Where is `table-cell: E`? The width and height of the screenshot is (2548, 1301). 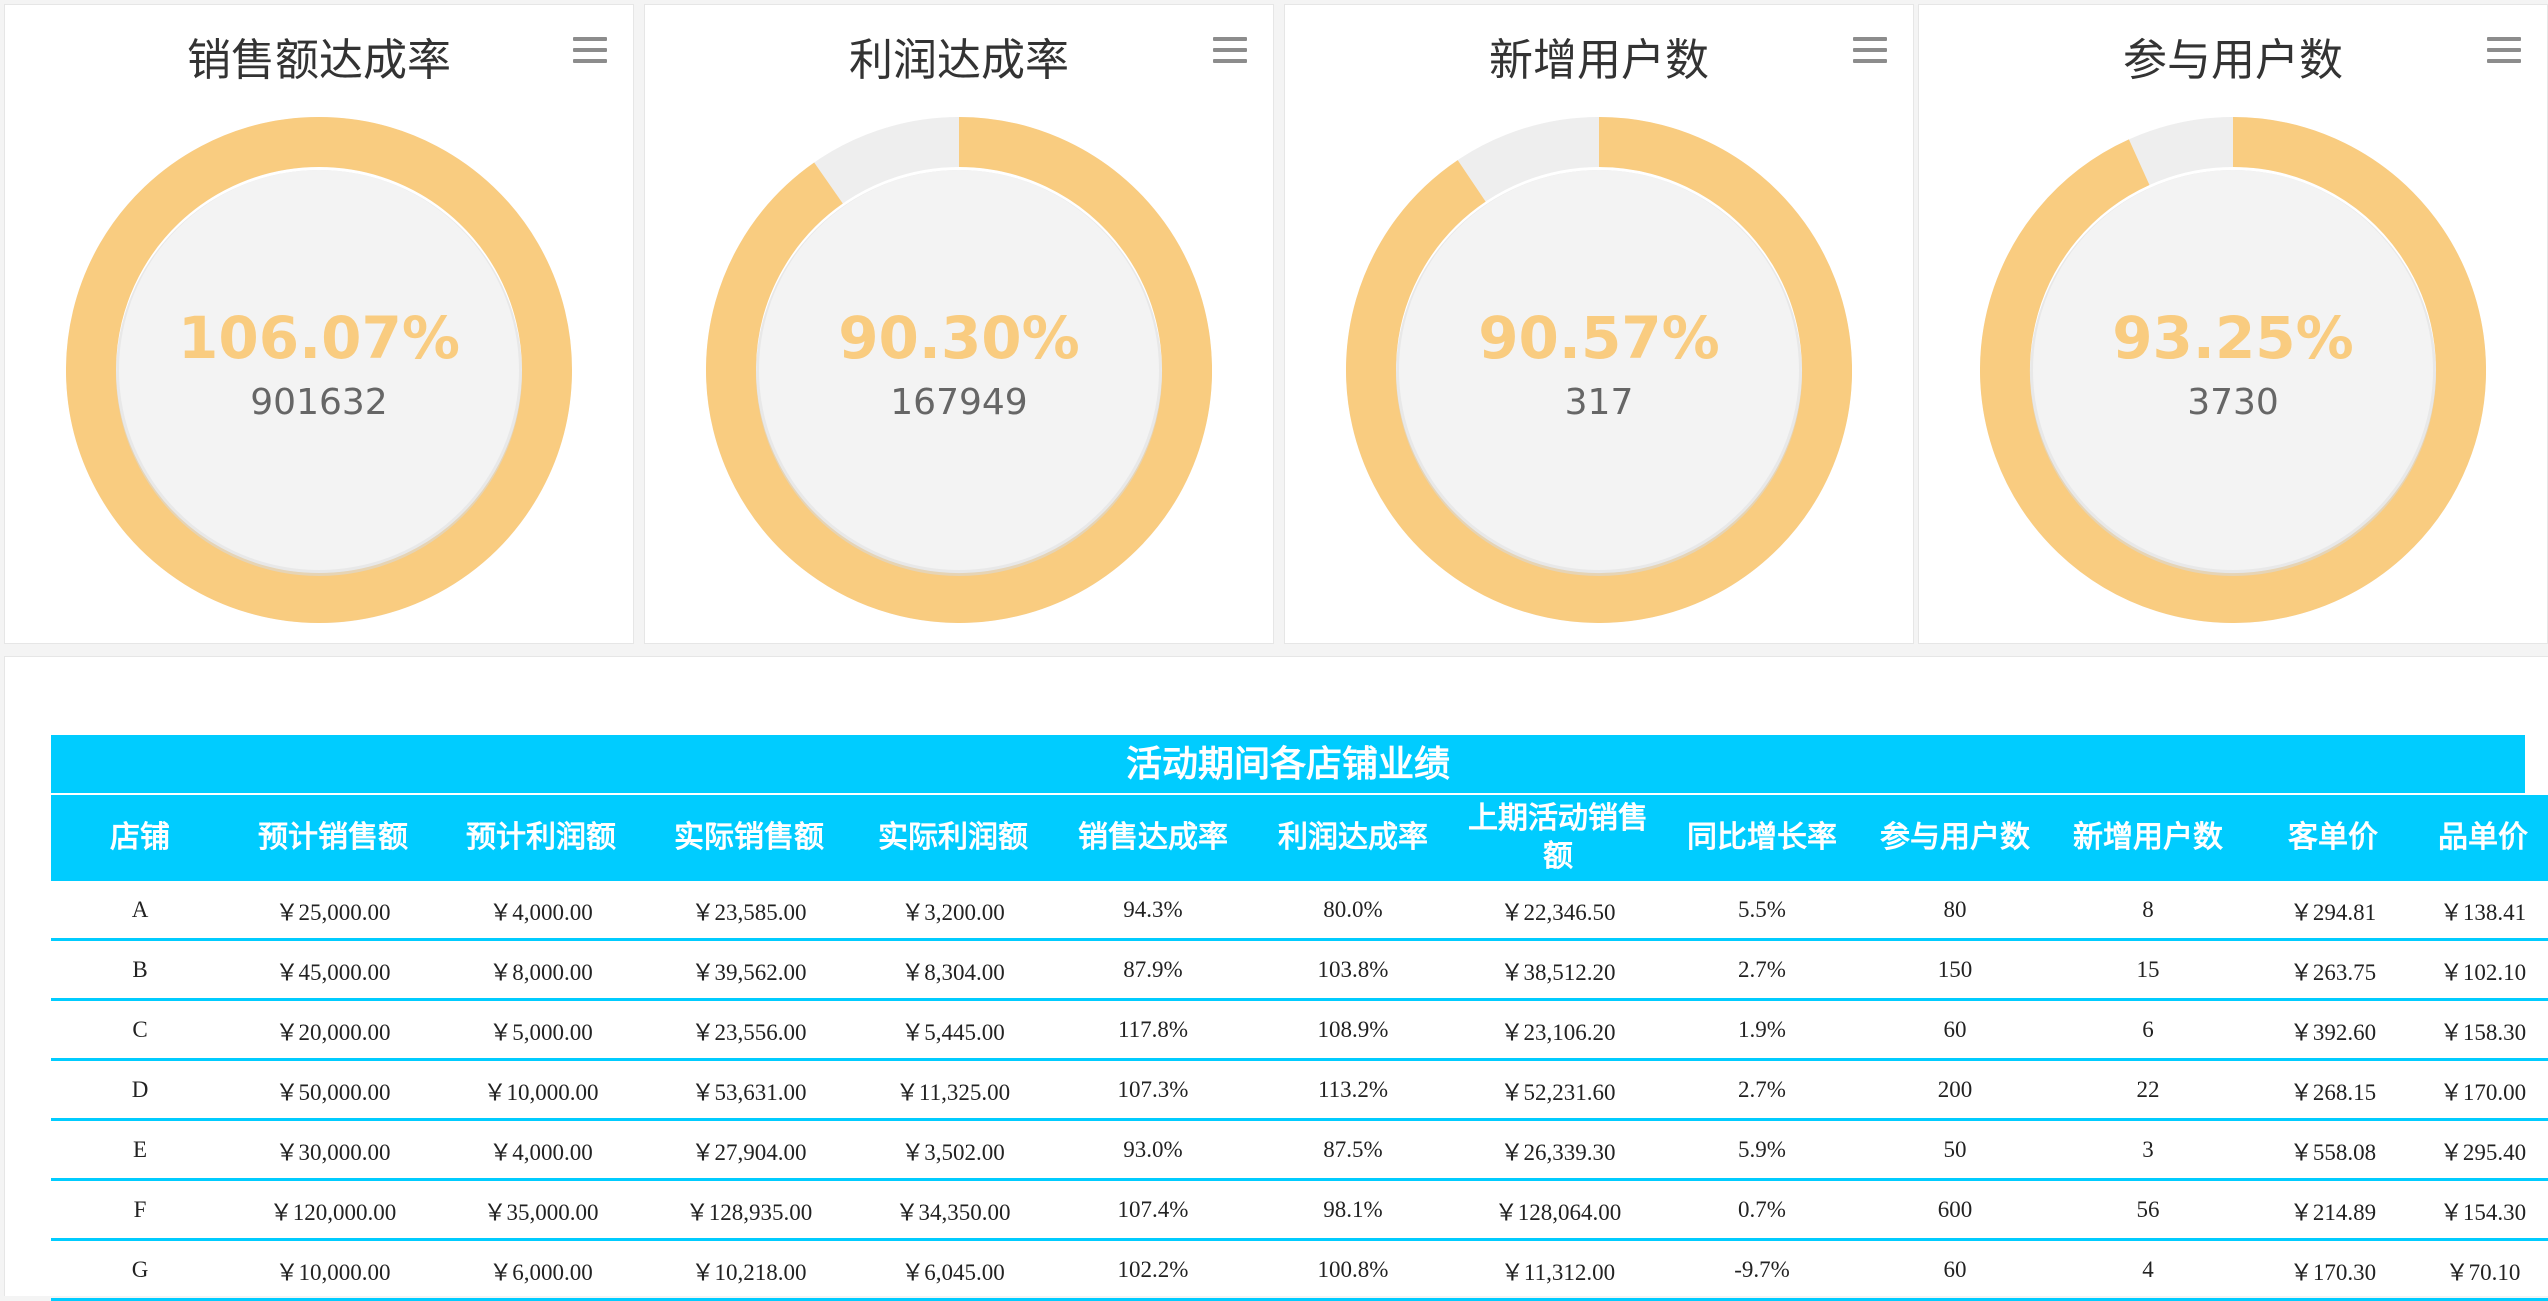 table-cell: E is located at coordinates (140, 1150).